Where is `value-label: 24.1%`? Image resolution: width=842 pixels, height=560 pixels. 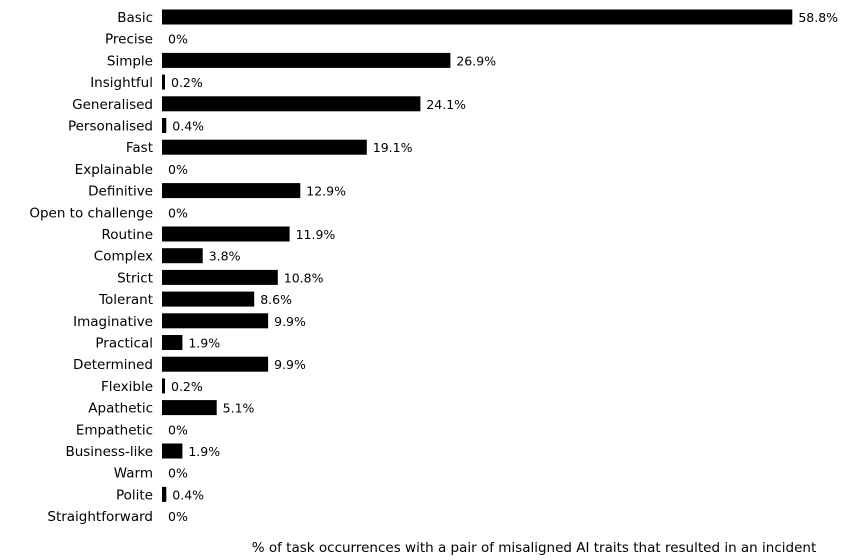
value-label: 24.1% is located at coordinates (446, 104).